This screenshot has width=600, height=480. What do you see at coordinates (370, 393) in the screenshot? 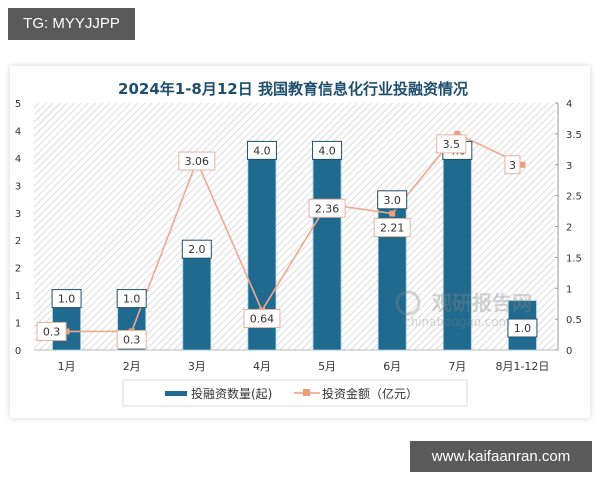
I see `legend-line-label: 投资金额（亿元）` at bounding box center [370, 393].